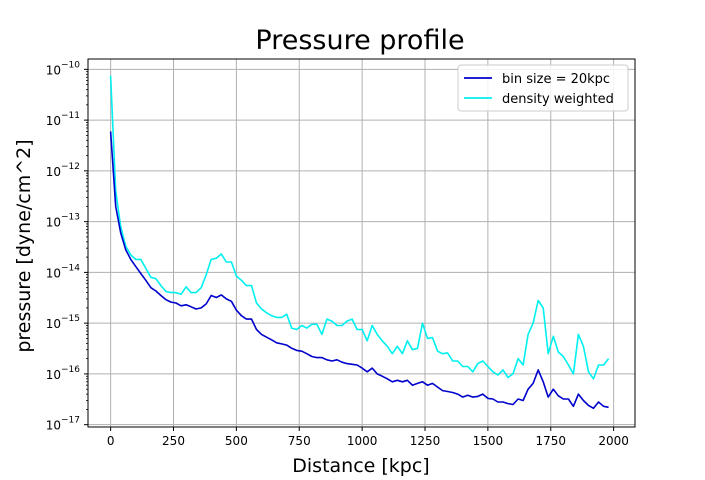 Image resolution: width=705 pixels, height=480 pixels. Describe the element at coordinates (63, 322) in the screenshot. I see `y-tick-label: 10−15` at that location.